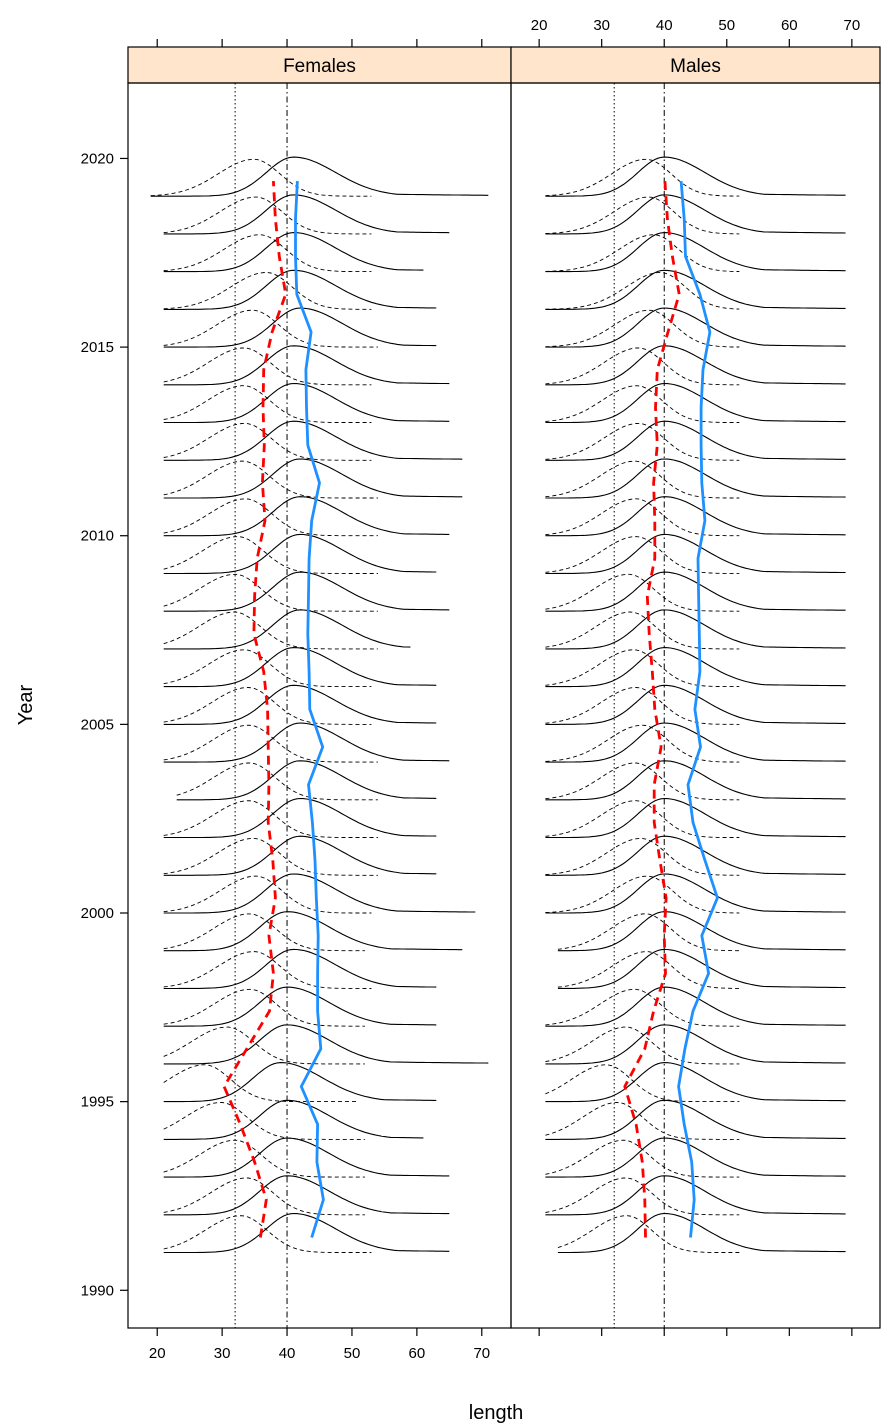 The width and height of the screenshot is (891, 1427). What do you see at coordinates (97, 347) in the screenshot?
I see `y-tick-label: 2015` at bounding box center [97, 347].